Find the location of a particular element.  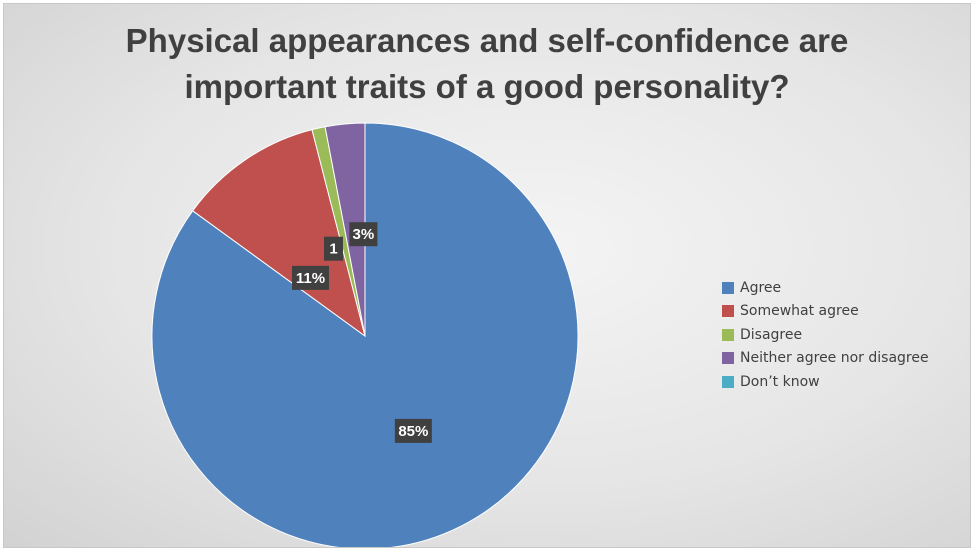

data-label-text: 11% is located at coordinates (310, 278).